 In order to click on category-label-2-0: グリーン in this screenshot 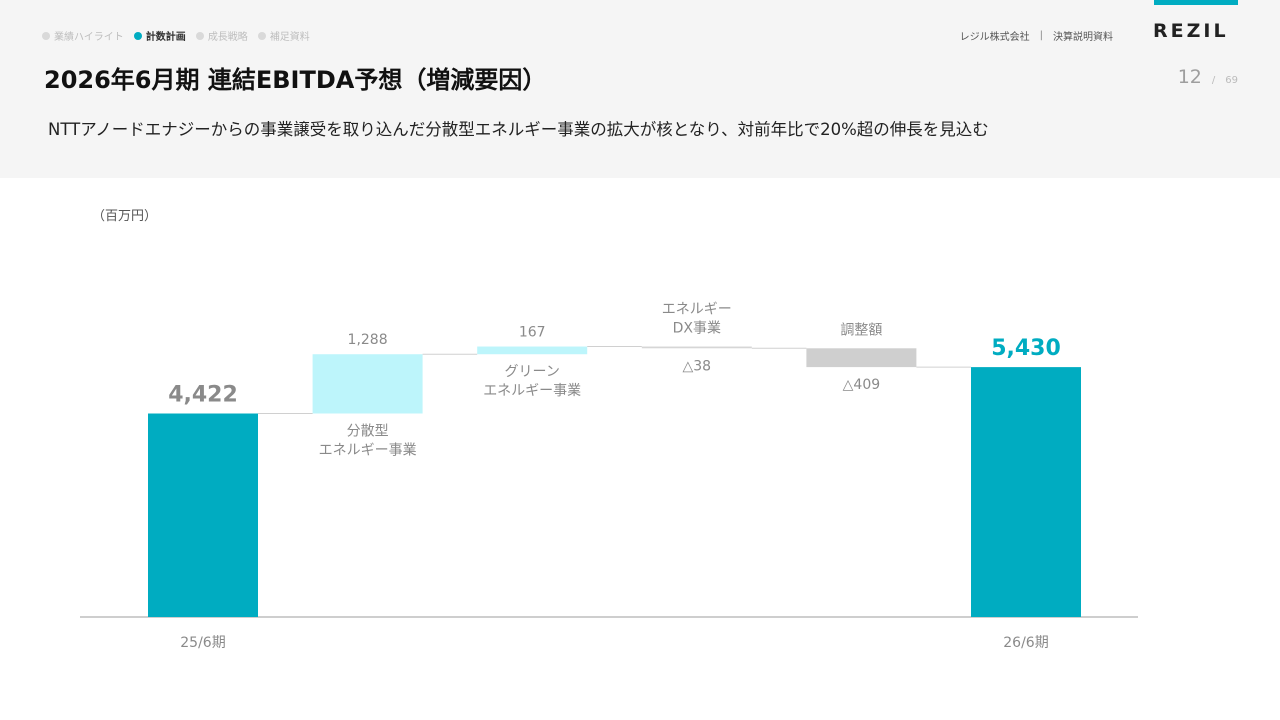, I will do `click(532, 372)`.